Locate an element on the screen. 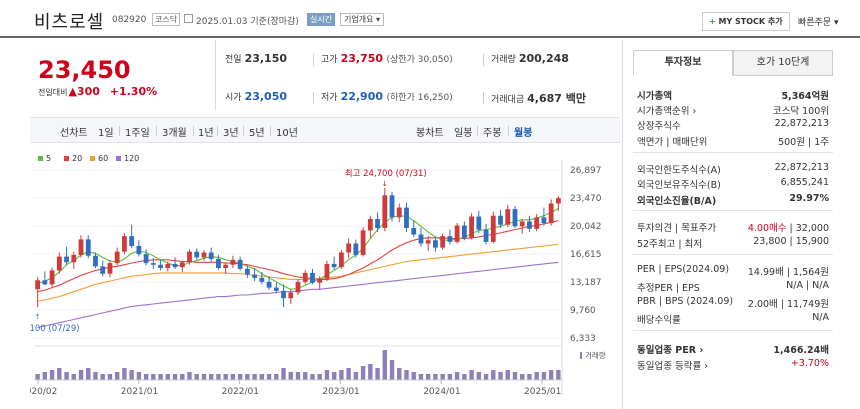 This screenshot has width=860, height=409. volume-legend-label: 거래량 is located at coordinates (595, 355).